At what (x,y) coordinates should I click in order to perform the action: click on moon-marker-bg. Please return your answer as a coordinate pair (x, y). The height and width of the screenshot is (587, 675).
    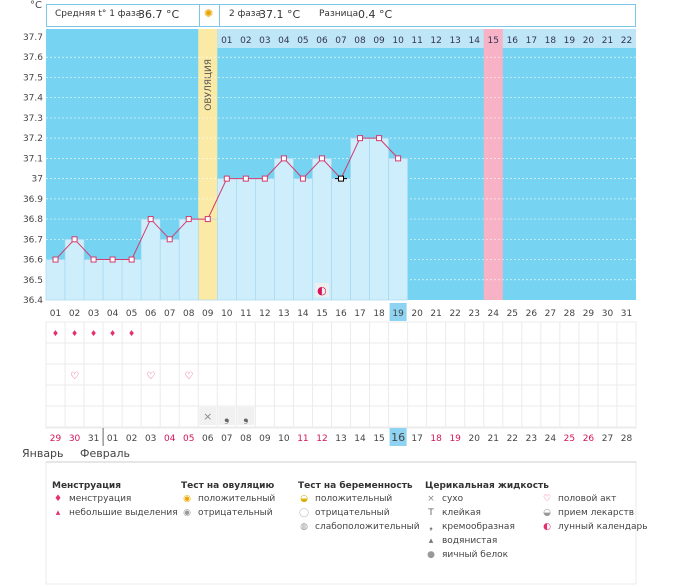
    Looking at the image, I should click on (321, 290).